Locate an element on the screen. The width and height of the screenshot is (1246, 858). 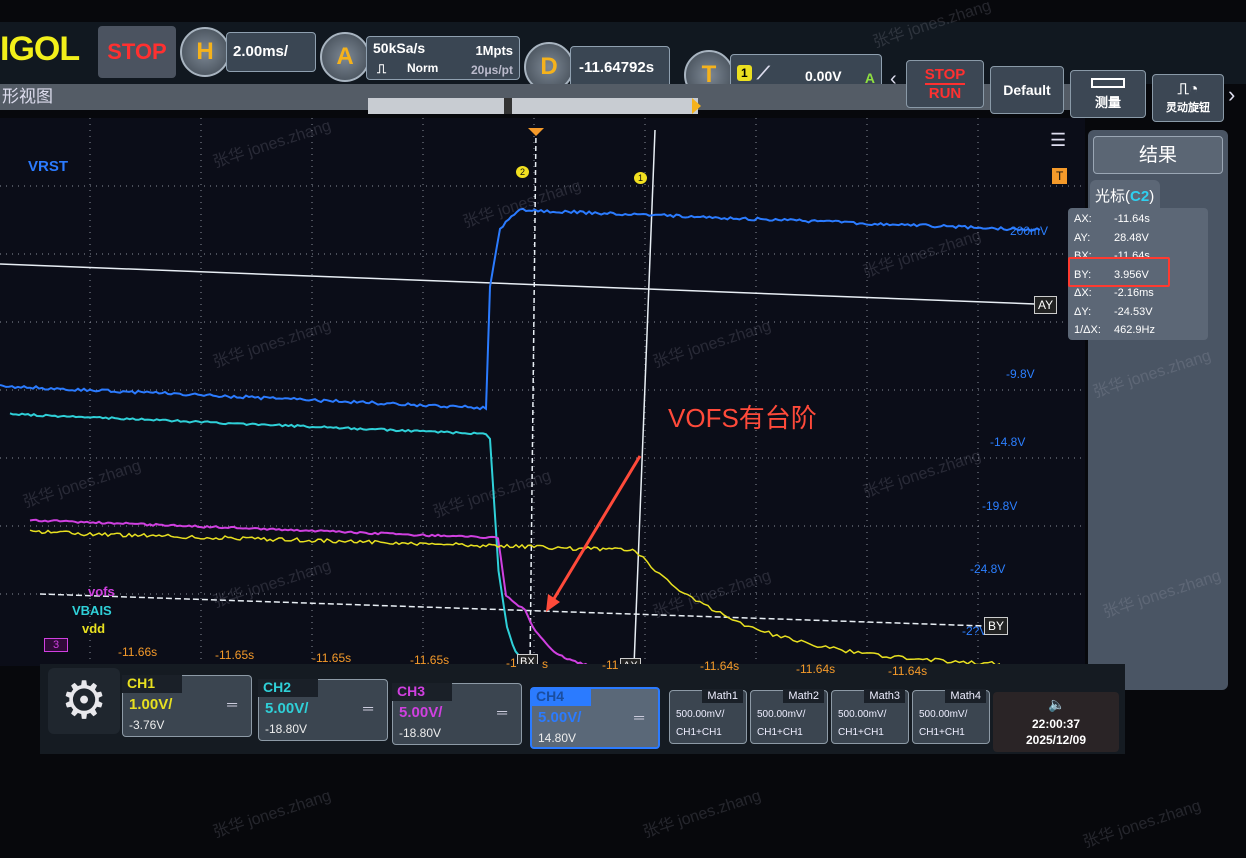
clock-panel: 🔈 22:00:37 2025/12/09 is located at coordinates (1056, 722).